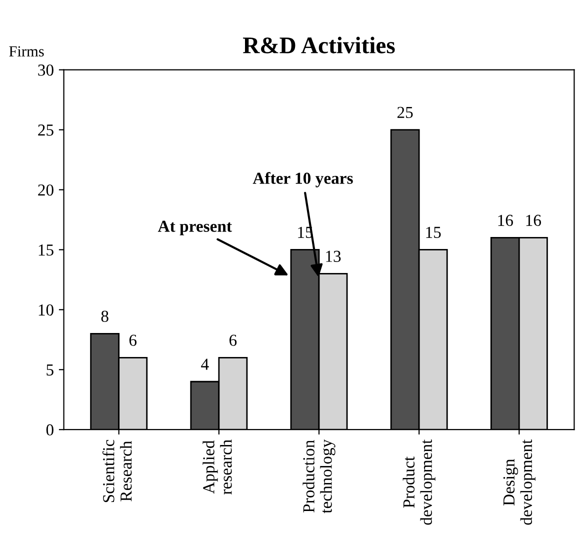  Describe the element at coordinates (117, 471) in the screenshot. I see `x-tick-label: Scientific Research` at that location.